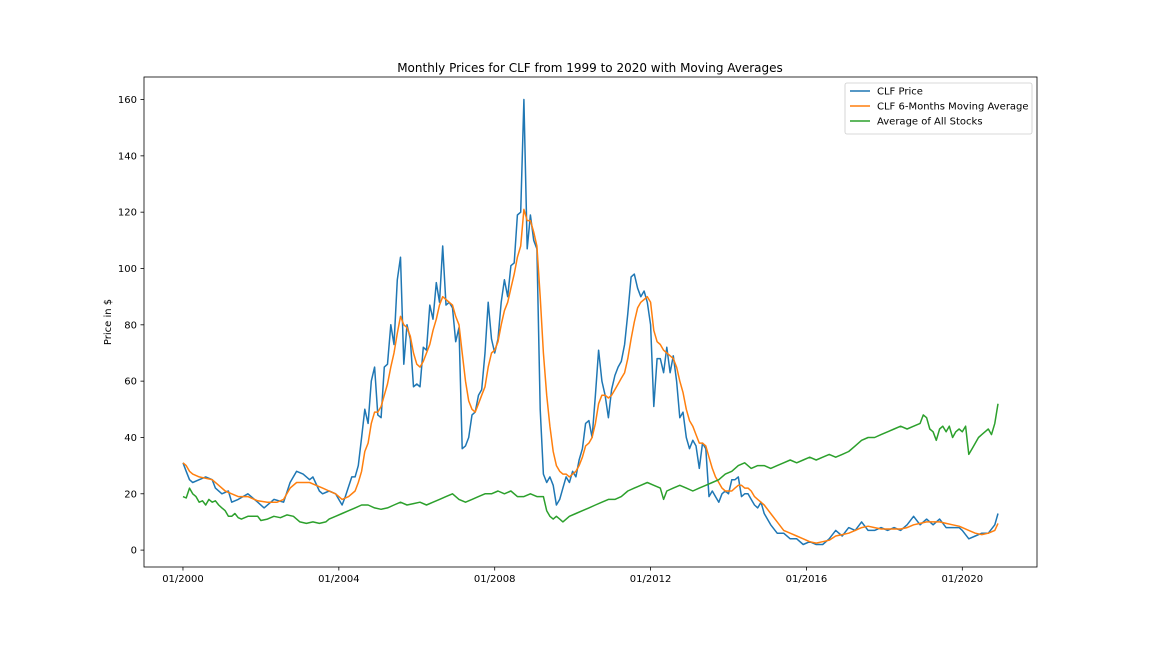 This screenshot has height=648, width=1152. What do you see at coordinates (127, 269) in the screenshot?
I see `y-tick-label-5: 100` at bounding box center [127, 269].